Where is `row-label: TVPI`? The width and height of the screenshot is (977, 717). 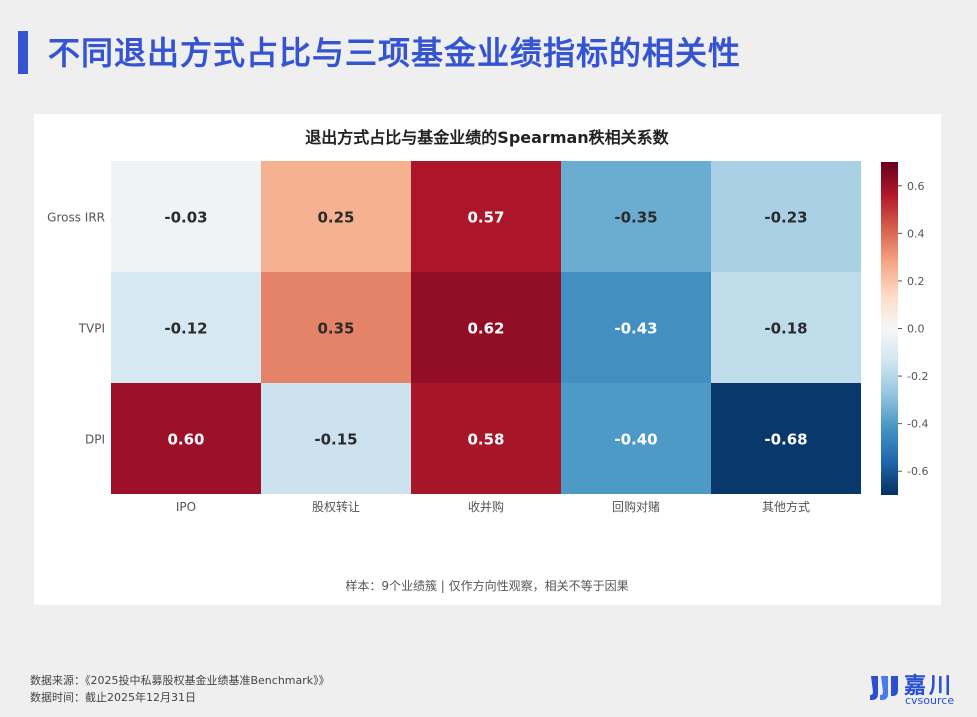
row-label: TVPI is located at coordinates (91, 329).